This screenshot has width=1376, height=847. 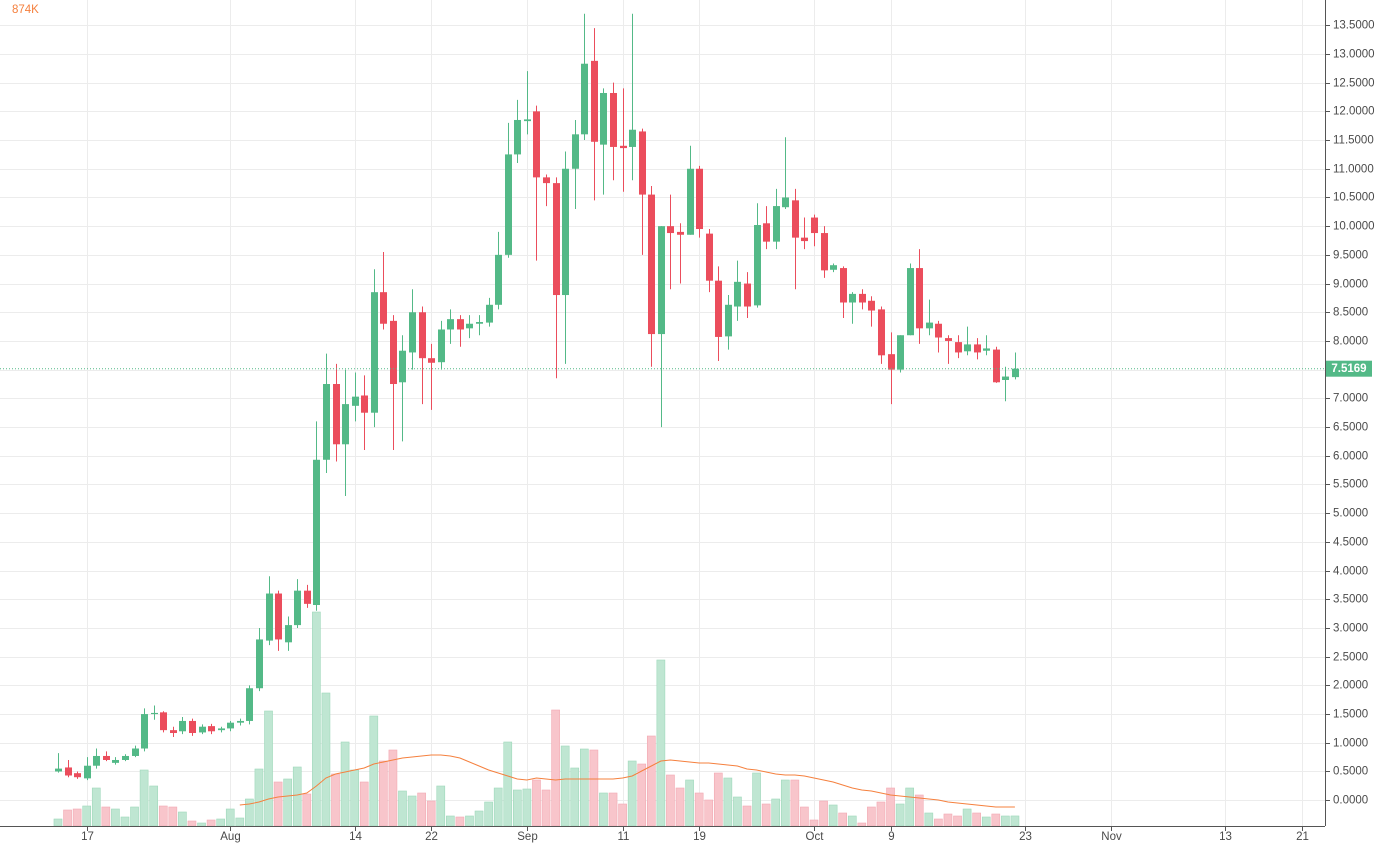 I want to click on y-tick-label: 2.0000, so click(x=1350, y=686).